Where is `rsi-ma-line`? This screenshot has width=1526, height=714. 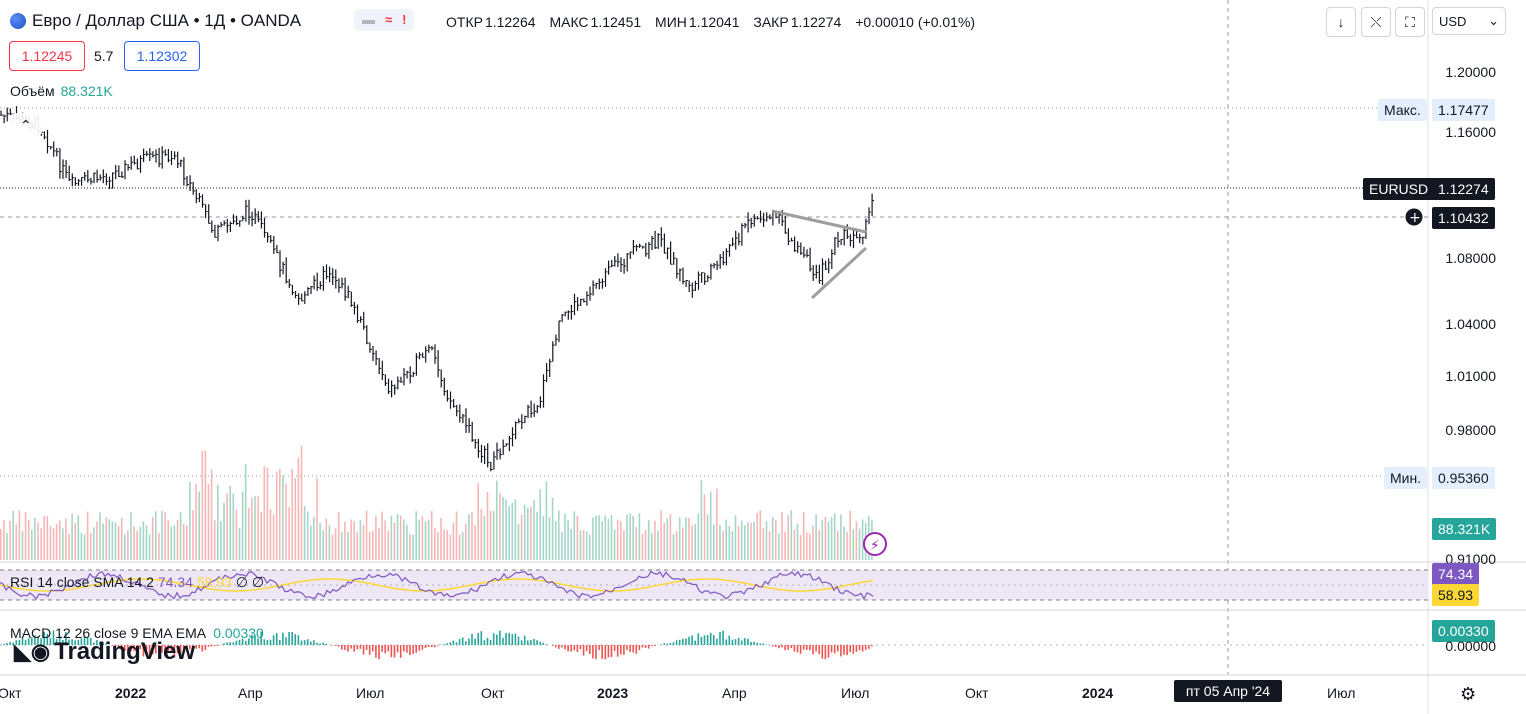 rsi-ma-line is located at coordinates (437, 585).